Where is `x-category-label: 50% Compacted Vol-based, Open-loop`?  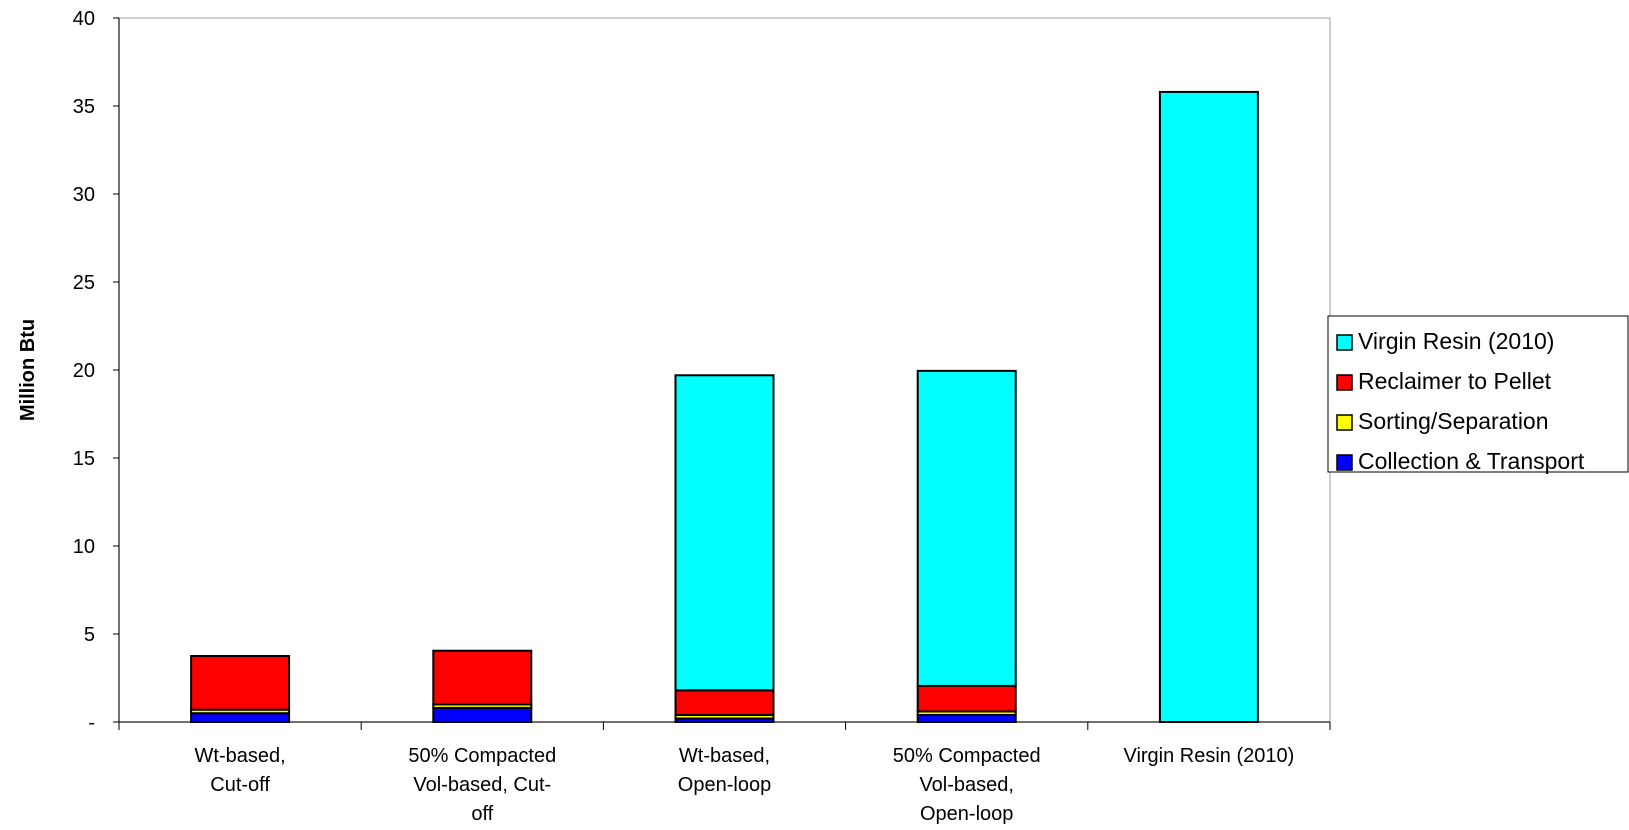
x-category-label: 50% Compacted Vol-based, Open-loop is located at coordinates (967, 785).